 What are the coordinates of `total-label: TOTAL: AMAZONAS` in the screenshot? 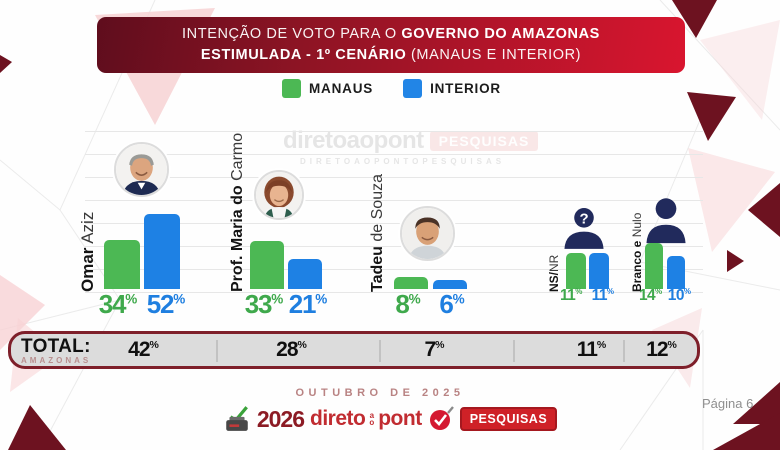 It's located at (56, 350).